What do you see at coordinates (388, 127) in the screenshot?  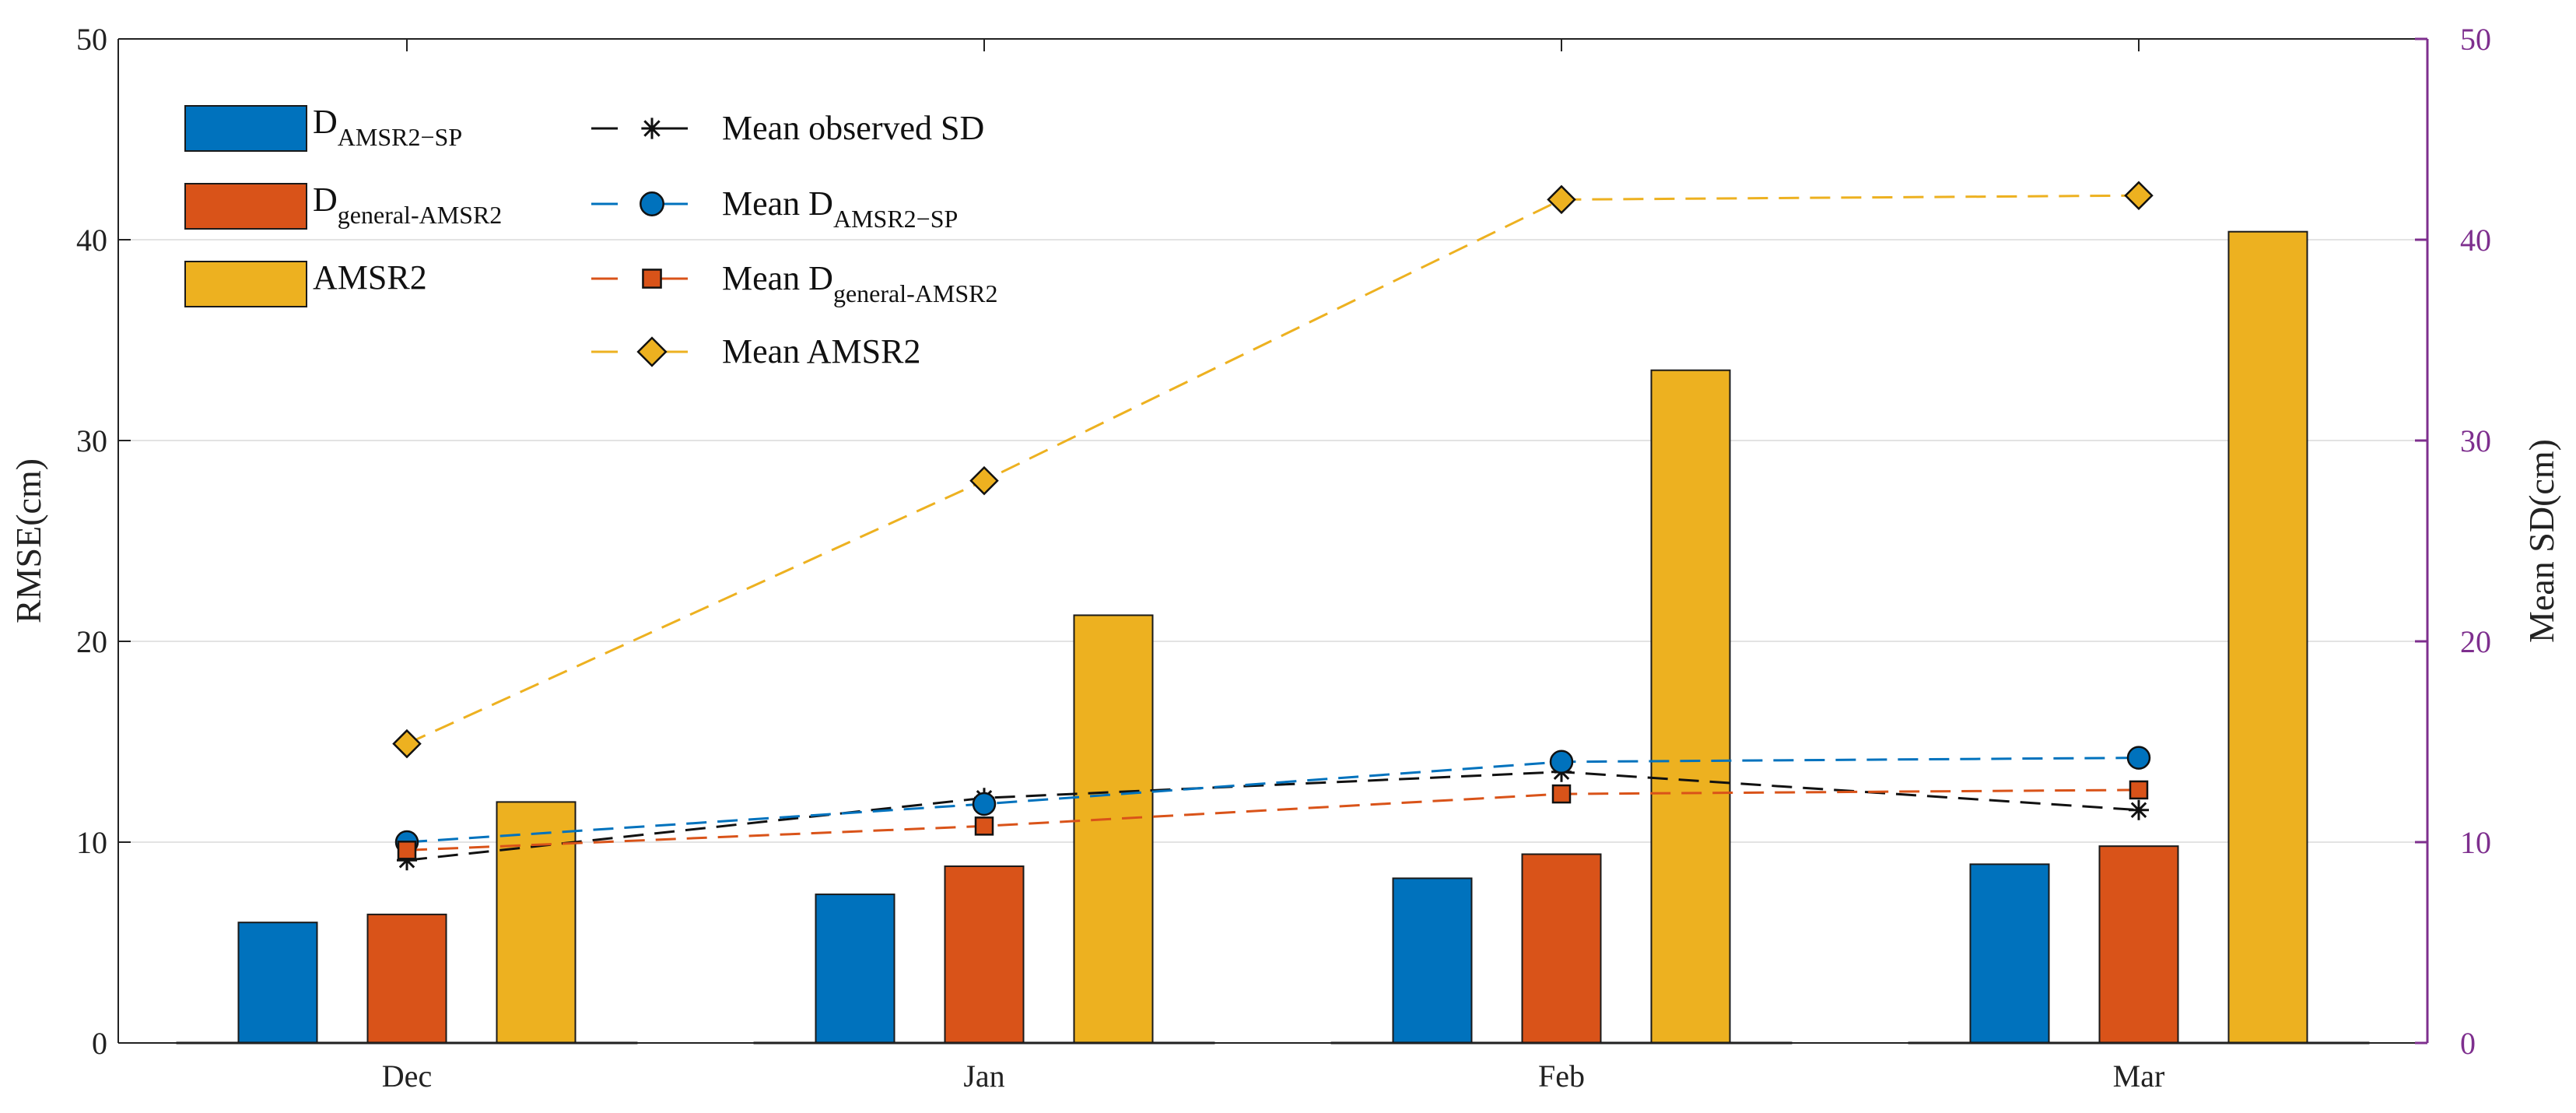 I see `legend-label-d-amsr2-sp: DAMSR2−SP` at bounding box center [388, 127].